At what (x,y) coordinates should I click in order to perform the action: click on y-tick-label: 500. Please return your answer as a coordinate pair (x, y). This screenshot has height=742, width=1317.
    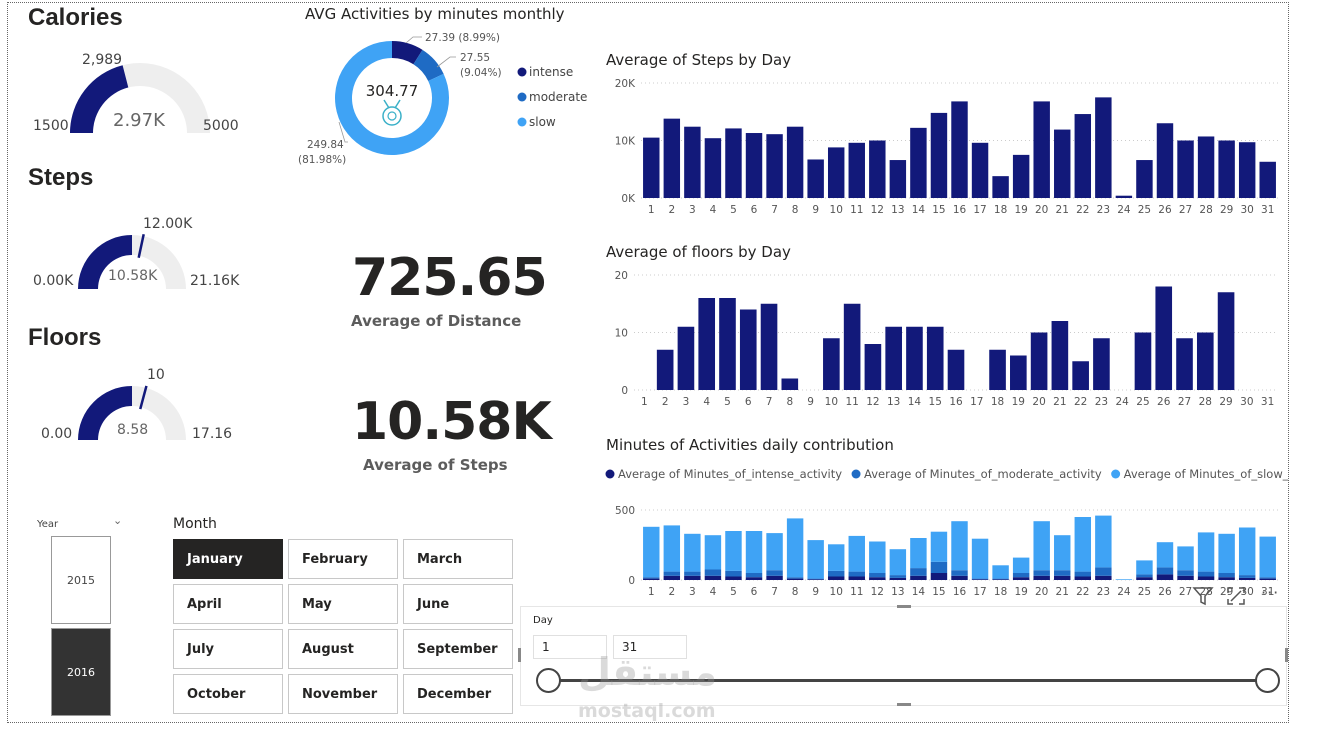
    Looking at the image, I should click on (625, 511).